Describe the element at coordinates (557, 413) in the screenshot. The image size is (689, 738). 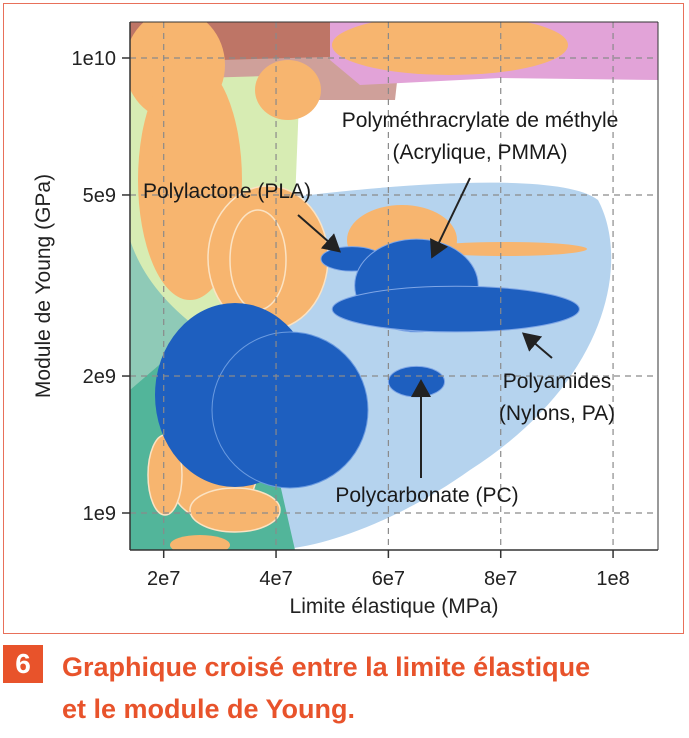
I see `annotation-label: (Nylons, PA)` at that location.